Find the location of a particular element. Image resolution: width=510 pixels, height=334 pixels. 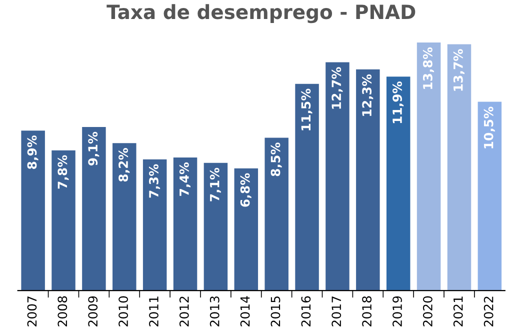

data-label: 8,2% is located at coordinates (124, 165).